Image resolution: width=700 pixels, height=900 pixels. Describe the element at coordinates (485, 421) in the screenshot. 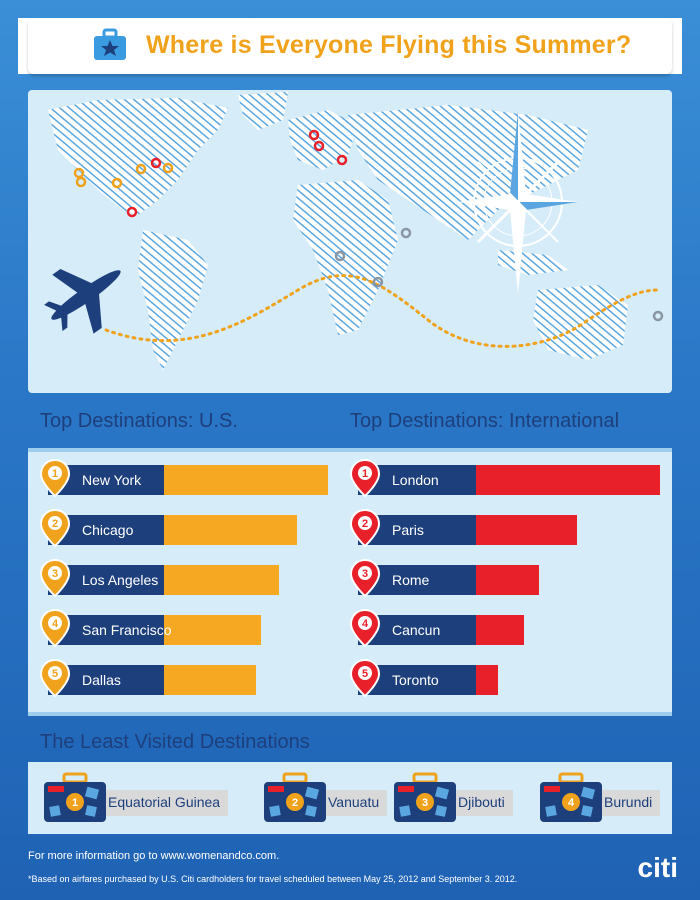

I see `intl-chart-title: Top Destinations: International` at that location.